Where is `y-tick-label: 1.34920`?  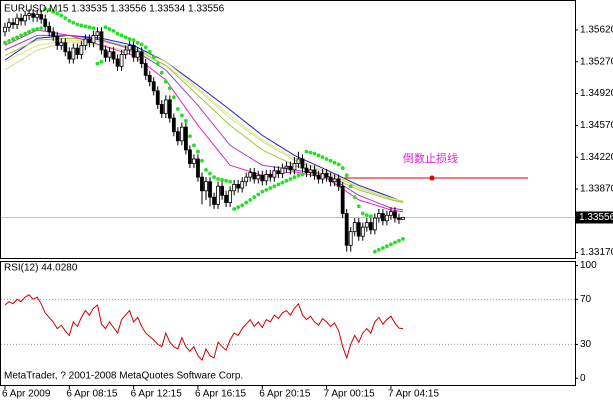
y-tick-label: 1.34920 is located at coordinates (596, 93).